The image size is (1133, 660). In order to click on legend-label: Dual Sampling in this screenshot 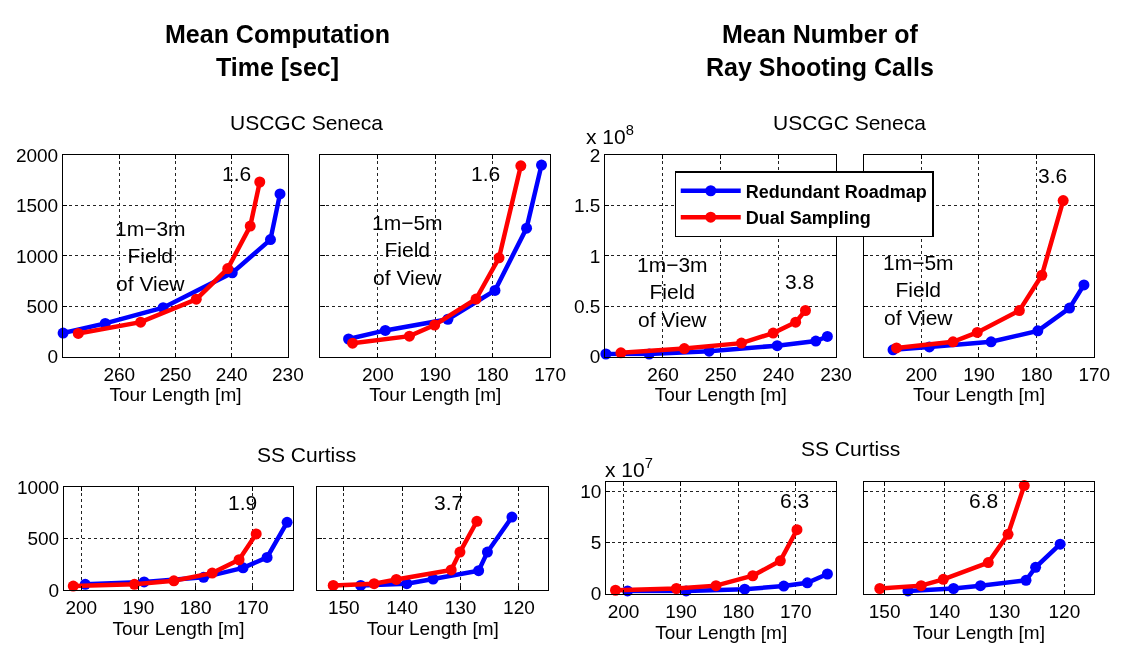, I will do `click(808, 218)`.